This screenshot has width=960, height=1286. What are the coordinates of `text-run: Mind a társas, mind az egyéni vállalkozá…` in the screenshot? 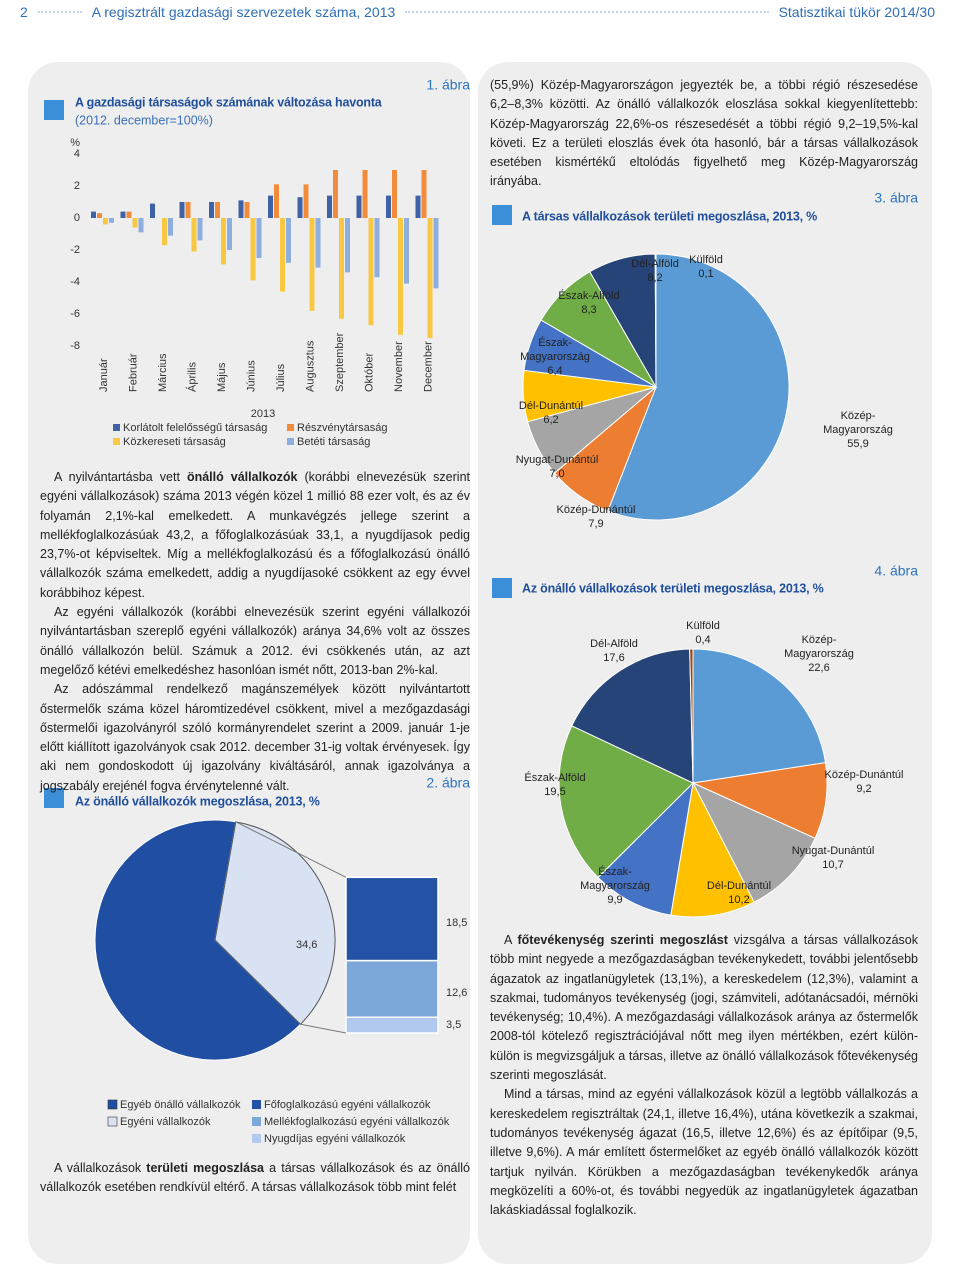 It's located at (704, 1152).